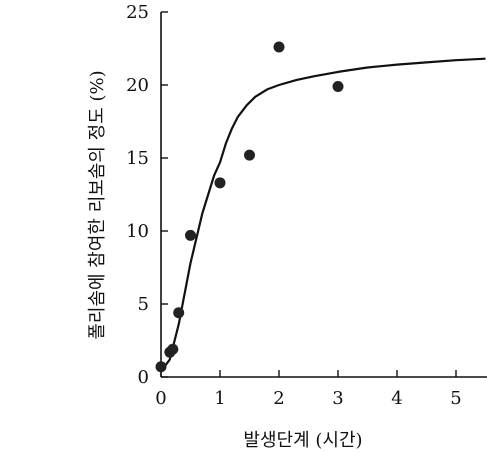 Image resolution: width=487 pixels, height=452 pixels. I want to click on x-tick-label: 4, so click(396, 398).